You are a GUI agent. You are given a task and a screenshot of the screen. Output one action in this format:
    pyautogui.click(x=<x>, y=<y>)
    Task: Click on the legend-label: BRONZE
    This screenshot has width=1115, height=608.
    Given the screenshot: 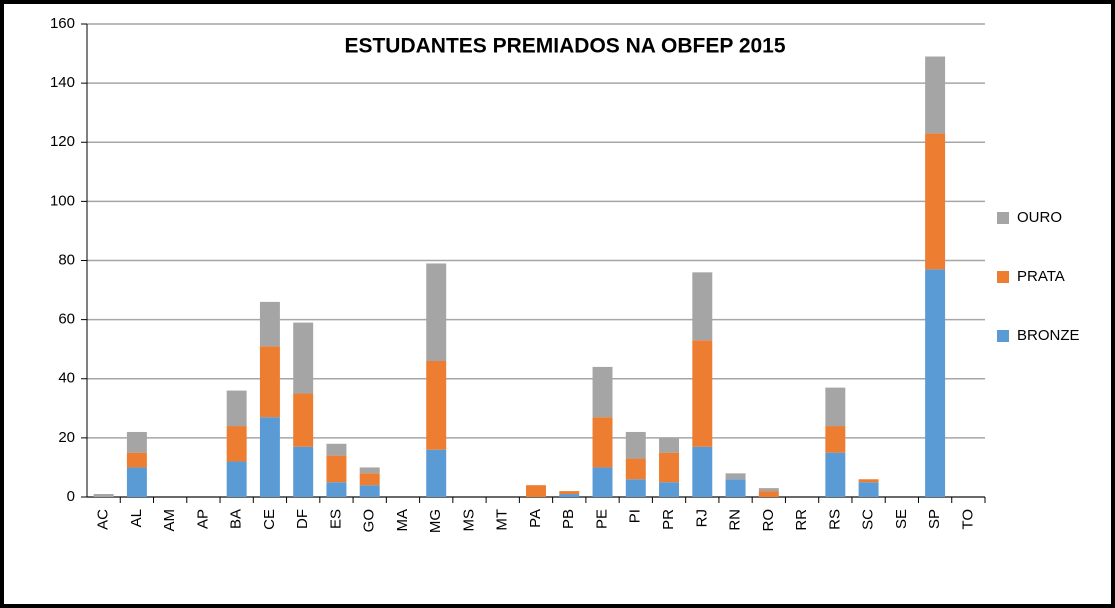 What is the action you would take?
    pyautogui.click(x=1048, y=335)
    